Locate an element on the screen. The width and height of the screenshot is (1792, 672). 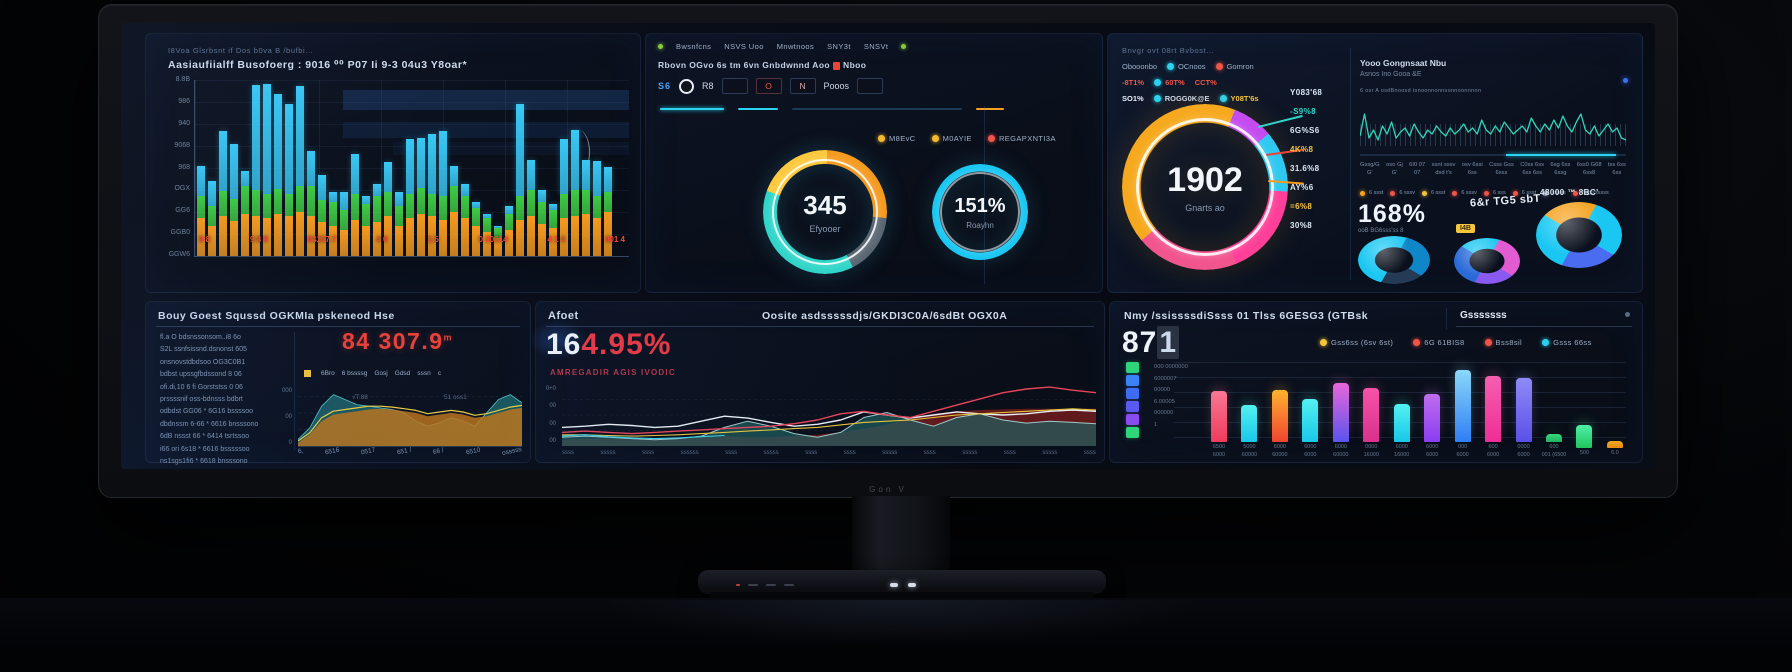
control-o-button: O is located at coordinates (768, 86).